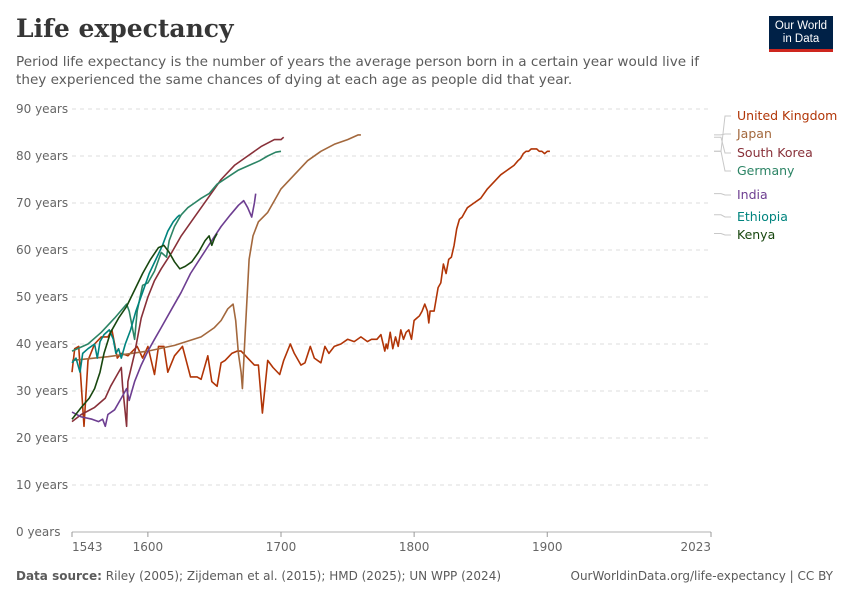 This screenshot has width=850, height=600. I want to click on series-line-india, so click(164, 310).